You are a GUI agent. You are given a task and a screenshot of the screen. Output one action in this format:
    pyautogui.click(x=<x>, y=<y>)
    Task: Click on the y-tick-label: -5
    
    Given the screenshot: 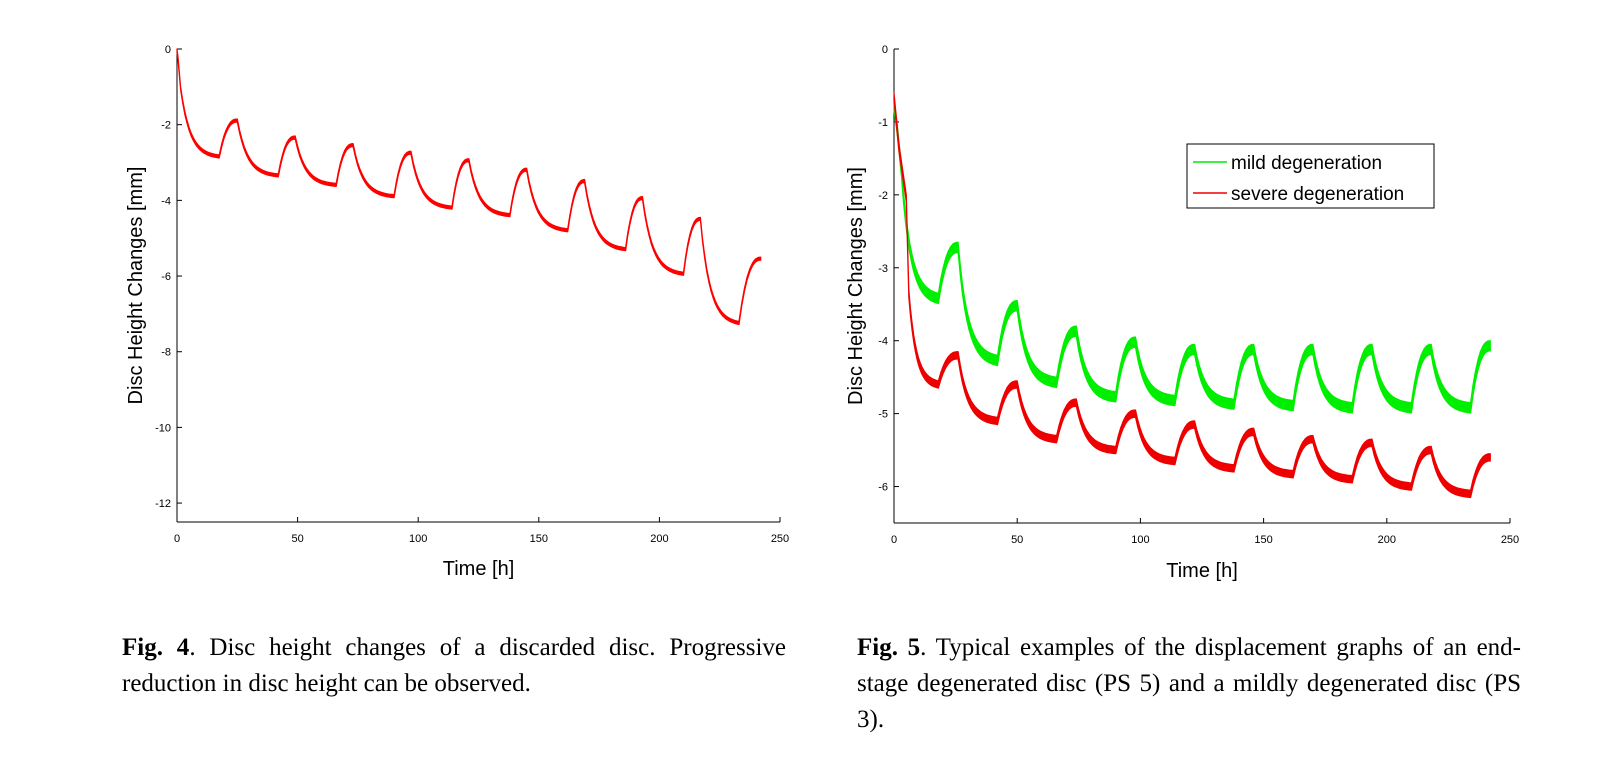 What is the action you would take?
    pyautogui.click(x=883, y=415)
    